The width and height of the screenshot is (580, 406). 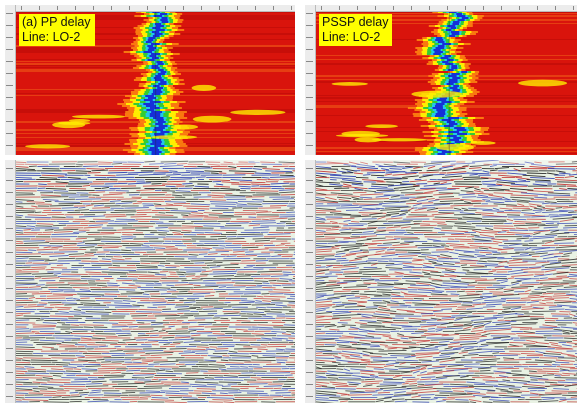 What do you see at coordinates (56, 22) in the screenshot?
I see `pp-delay-title: (a) PP delay` at bounding box center [56, 22].